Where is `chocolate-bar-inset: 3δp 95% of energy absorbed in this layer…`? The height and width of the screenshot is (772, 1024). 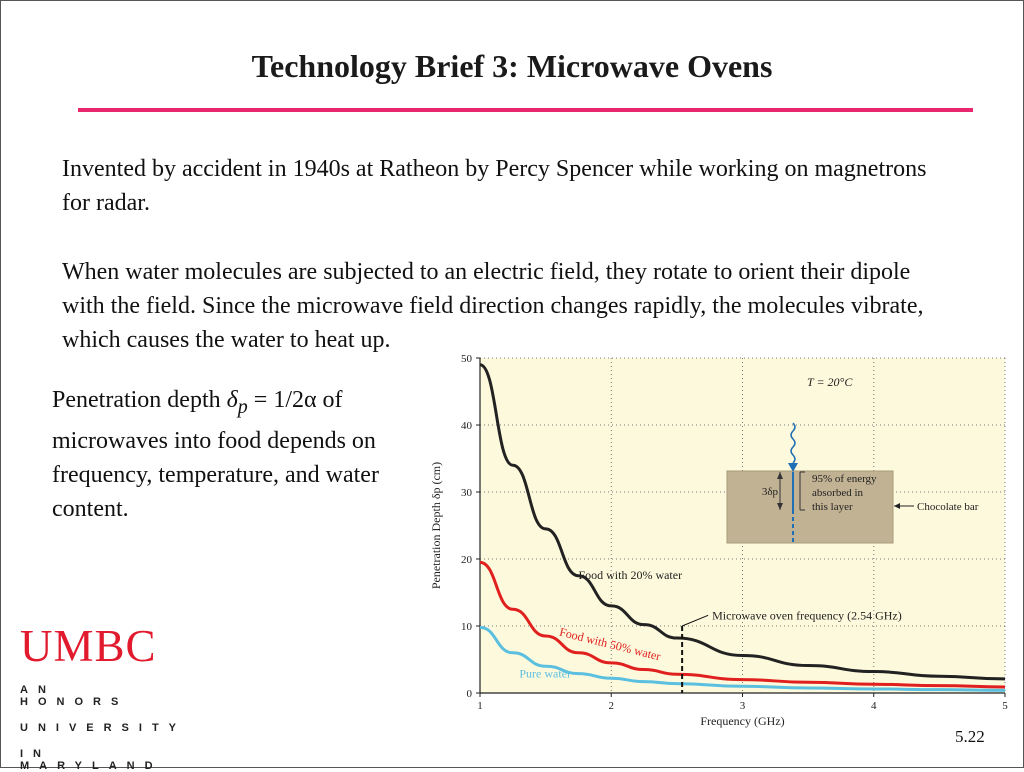
chocolate-bar-inset: 3δp 95% of energy absorbed in this layer… is located at coordinates (852, 483).